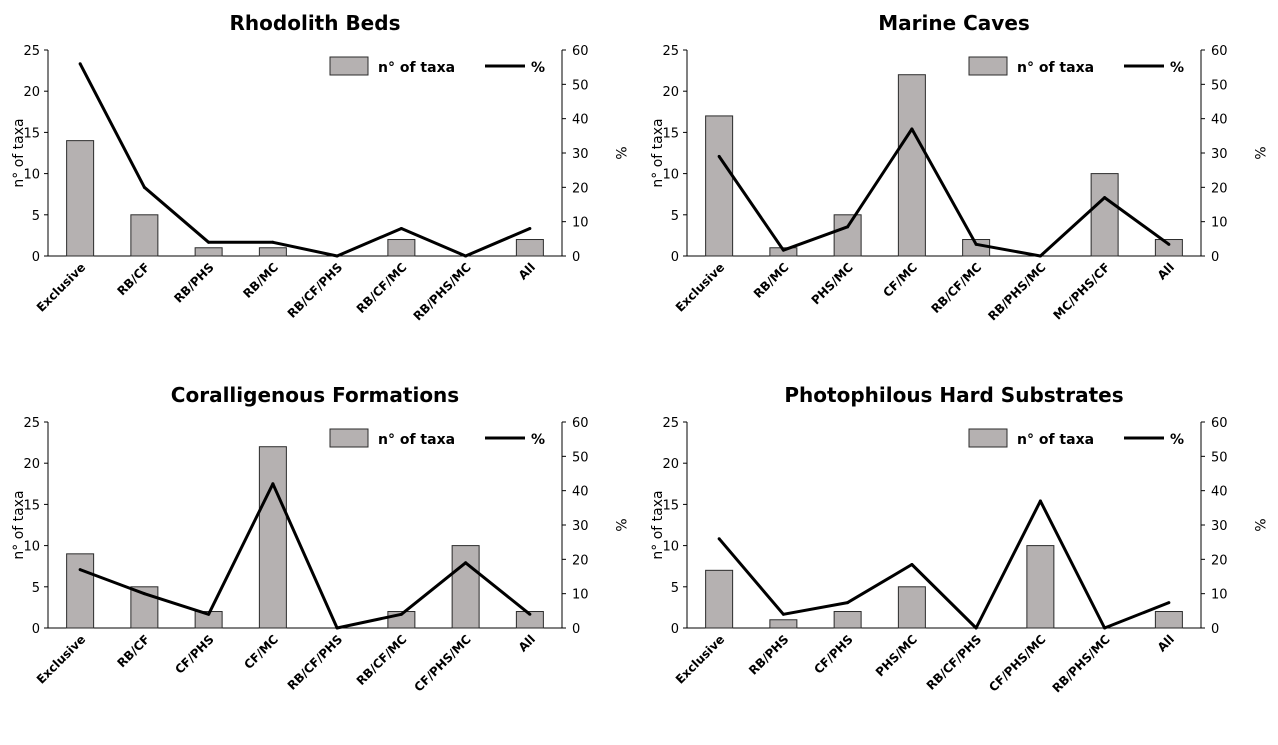 The height and width of the screenshot is (745, 1278). I want to click on category-label: CF/PHS/MC, so click(1017, 663).